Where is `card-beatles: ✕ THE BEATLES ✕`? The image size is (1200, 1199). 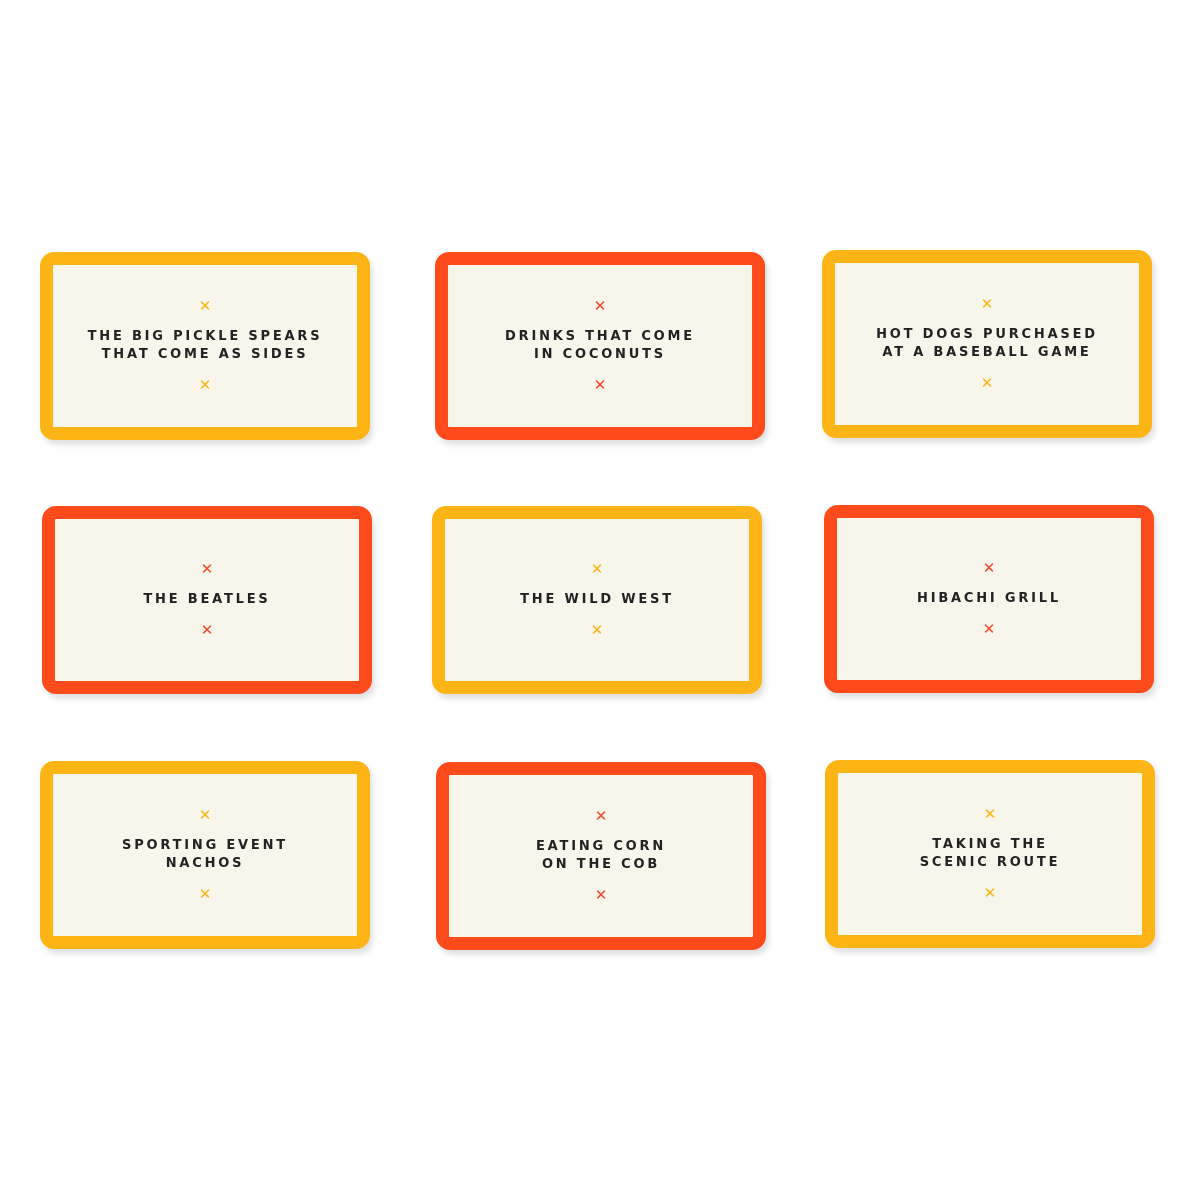
card-beatles: ✕ THE BEATLES ✕ is located at coordinates (207, 600).